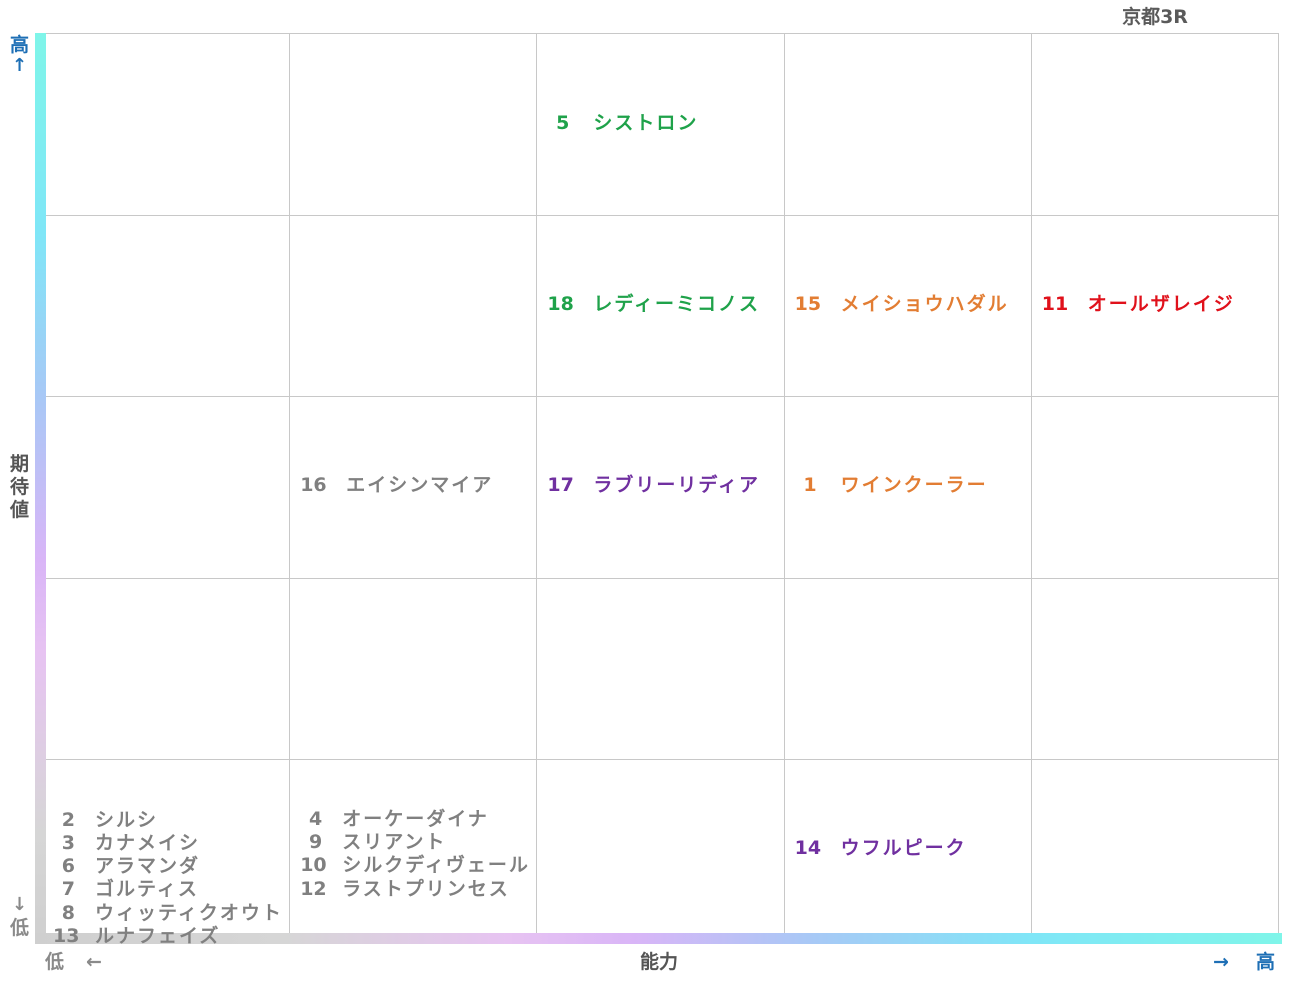 The image size is (1291, 983). I want to click on entry-name: オールザレイジ, so click(1161, 304).